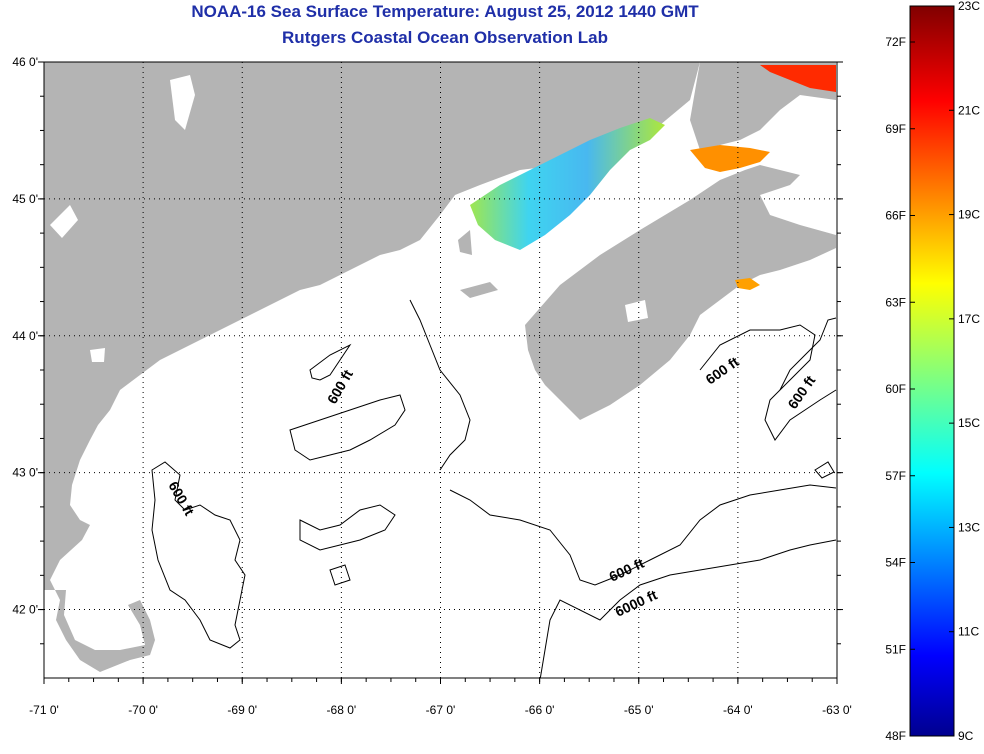 This screenshot has height=754, width=984. What do you see at coordinates (25, 199) in the screenshot?
I see `lat-tick-label: 45 0'` at bounding box center [25, 199].